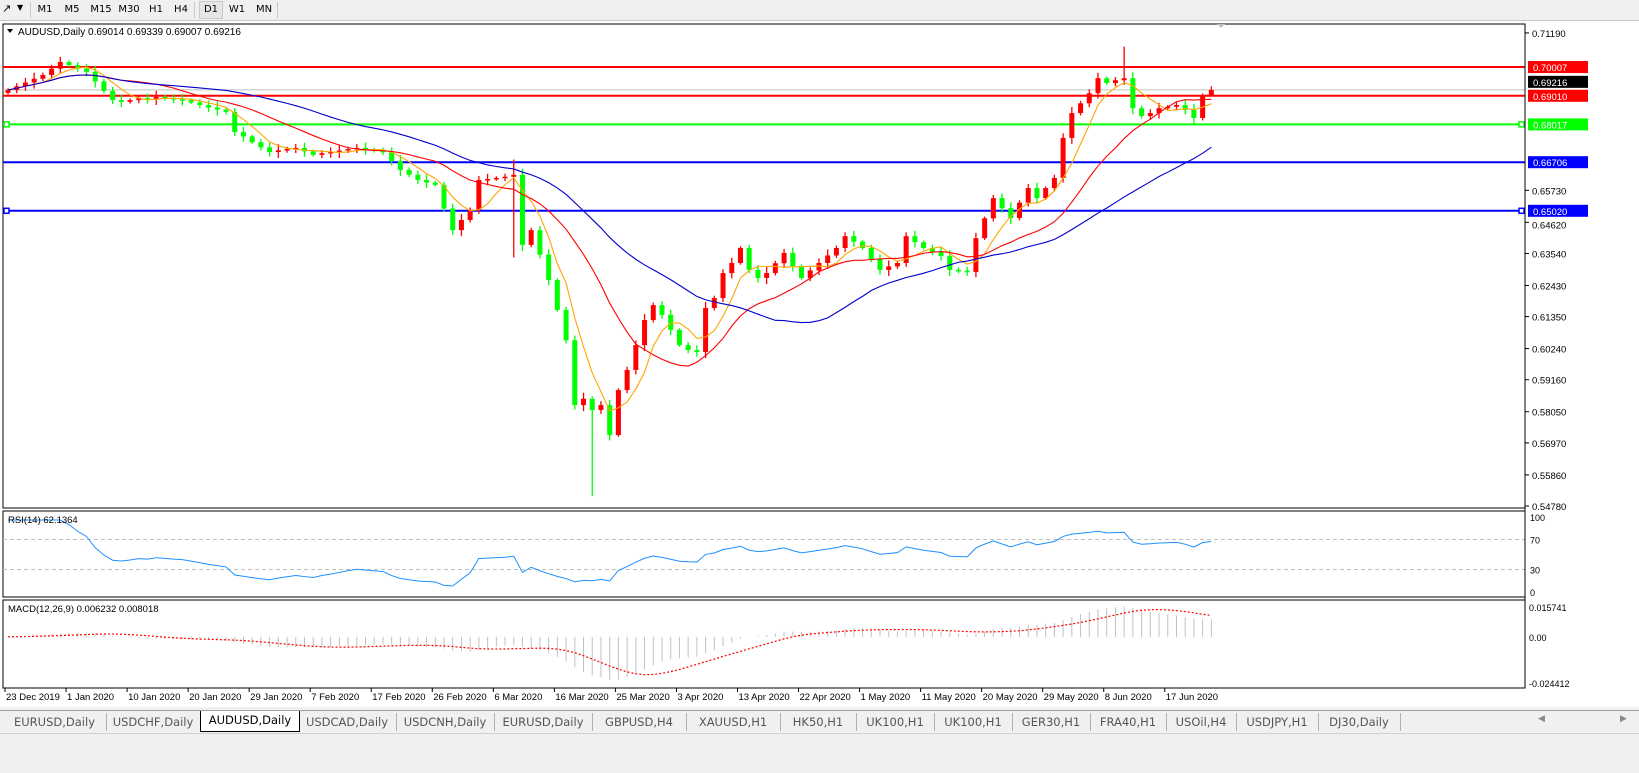 Image resolution: width=1639 pixels, height=773 pixels. Describe the element at coordinates (1201, 722) in the screenshot. I see `chart-tab: USOil,H4` at that location.